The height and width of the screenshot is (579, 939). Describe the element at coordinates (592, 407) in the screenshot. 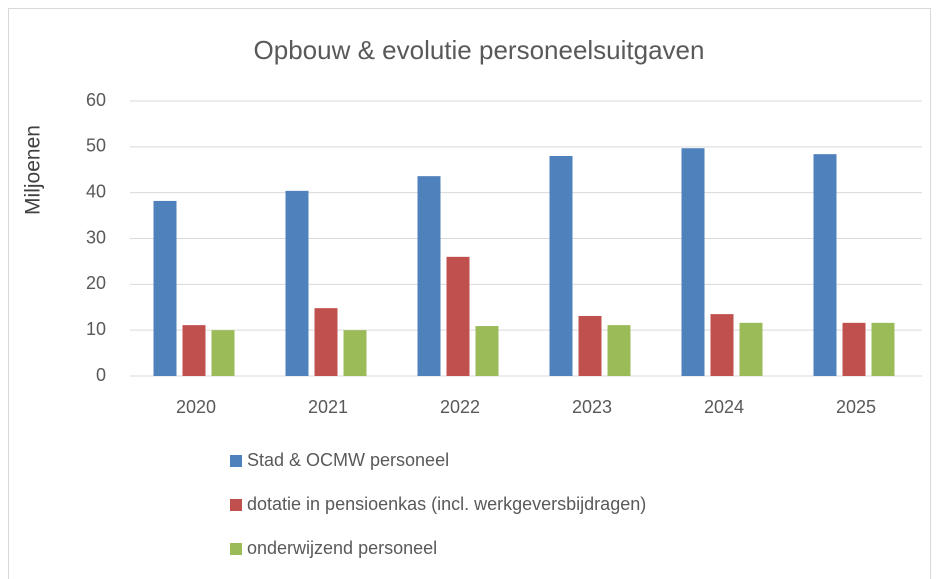

I see `x-tick-label: 2023` at that location.